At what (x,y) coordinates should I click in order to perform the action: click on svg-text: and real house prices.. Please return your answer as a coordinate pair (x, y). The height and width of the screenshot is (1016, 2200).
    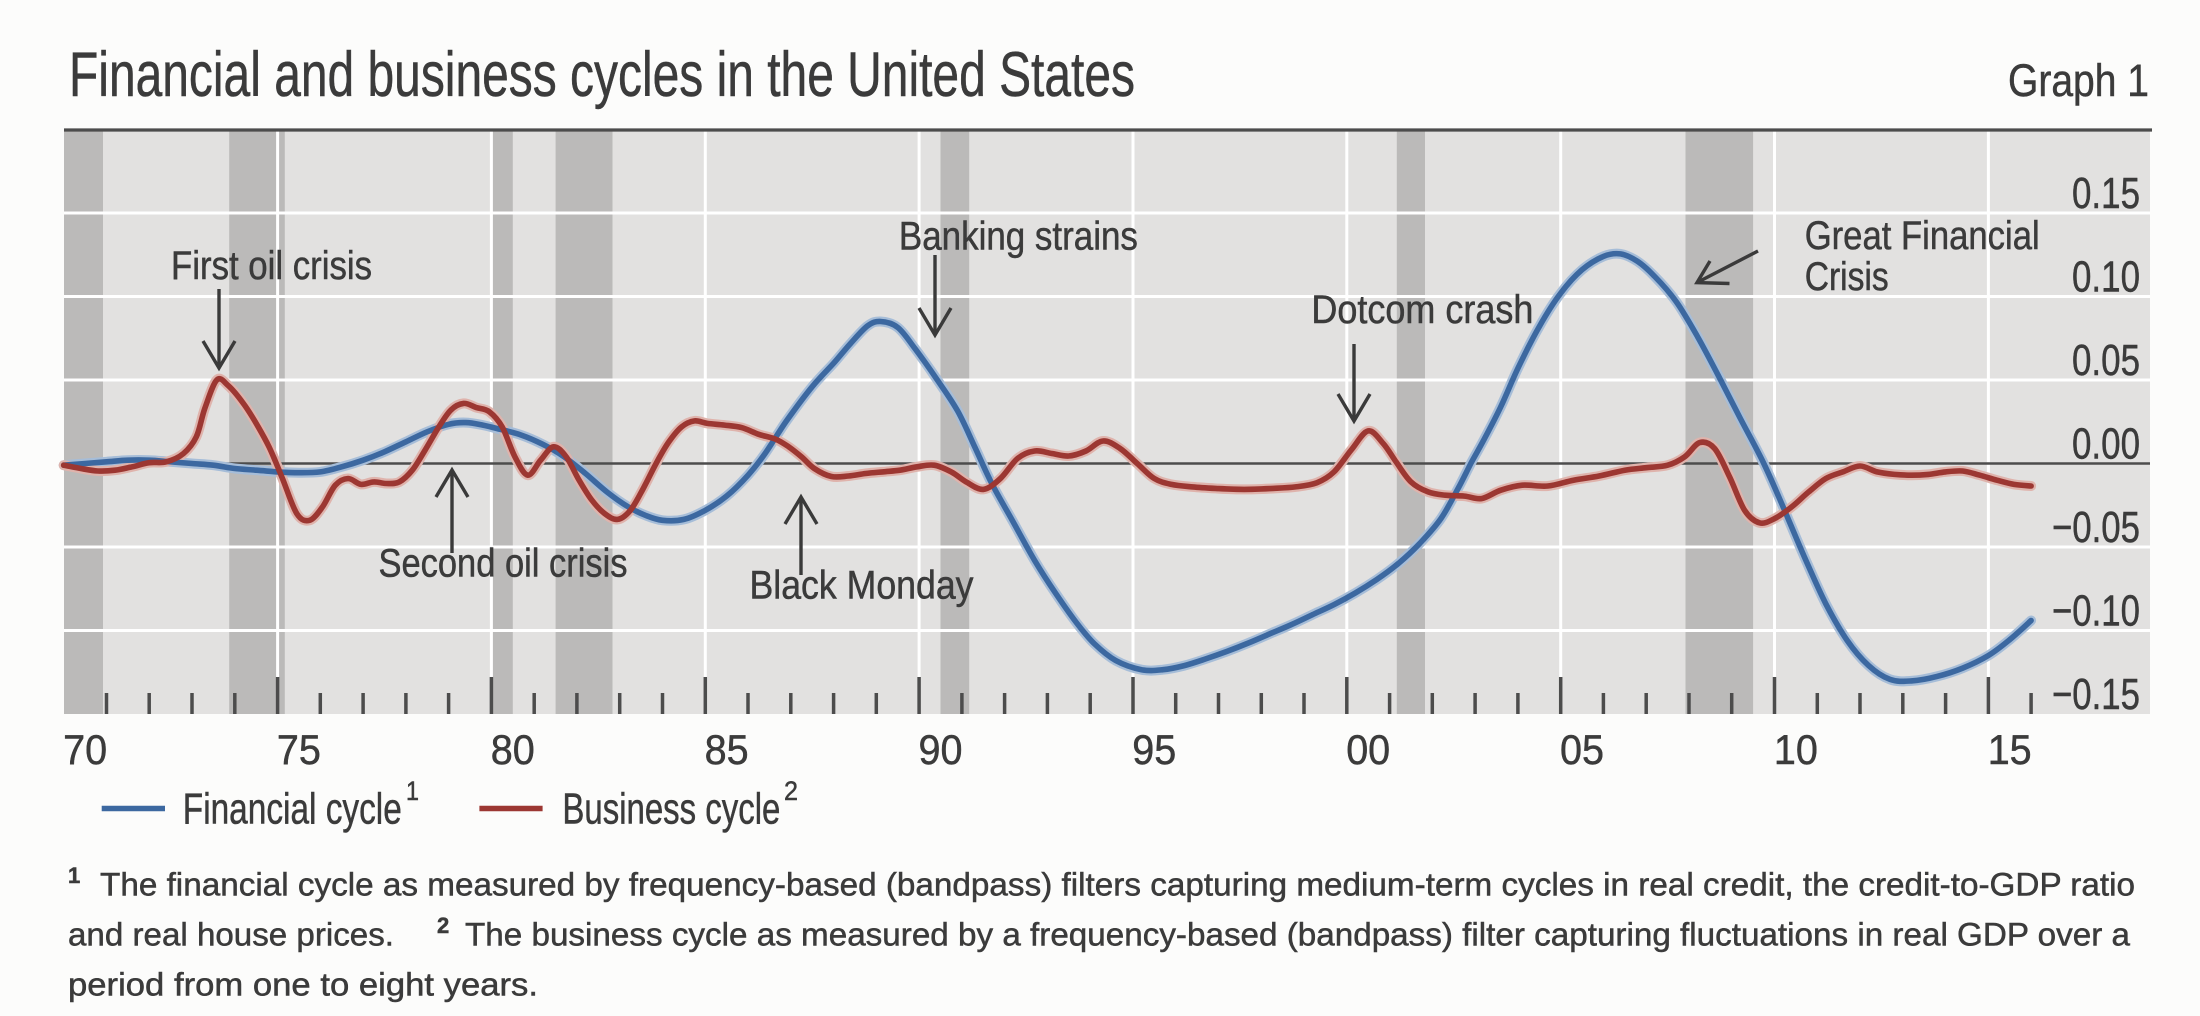
    Looking at the image, I should click on (231, 935).